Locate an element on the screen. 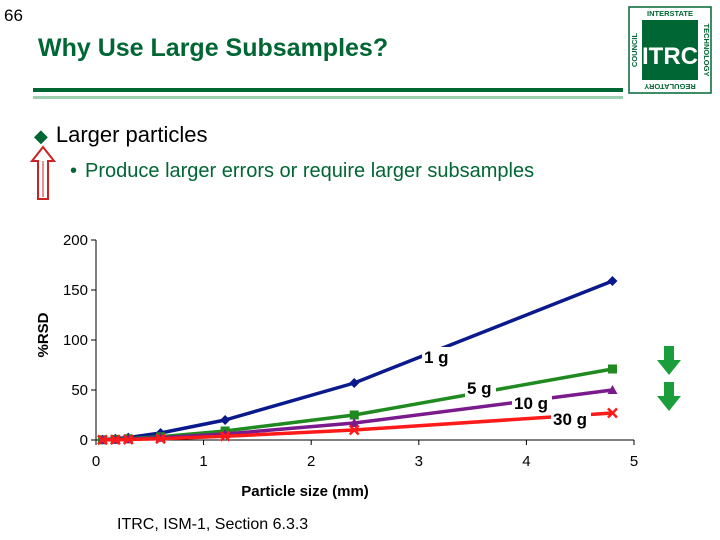 This screenshot has width=720, height=540. series-label: 1 g is located at coordinates (436, 357).